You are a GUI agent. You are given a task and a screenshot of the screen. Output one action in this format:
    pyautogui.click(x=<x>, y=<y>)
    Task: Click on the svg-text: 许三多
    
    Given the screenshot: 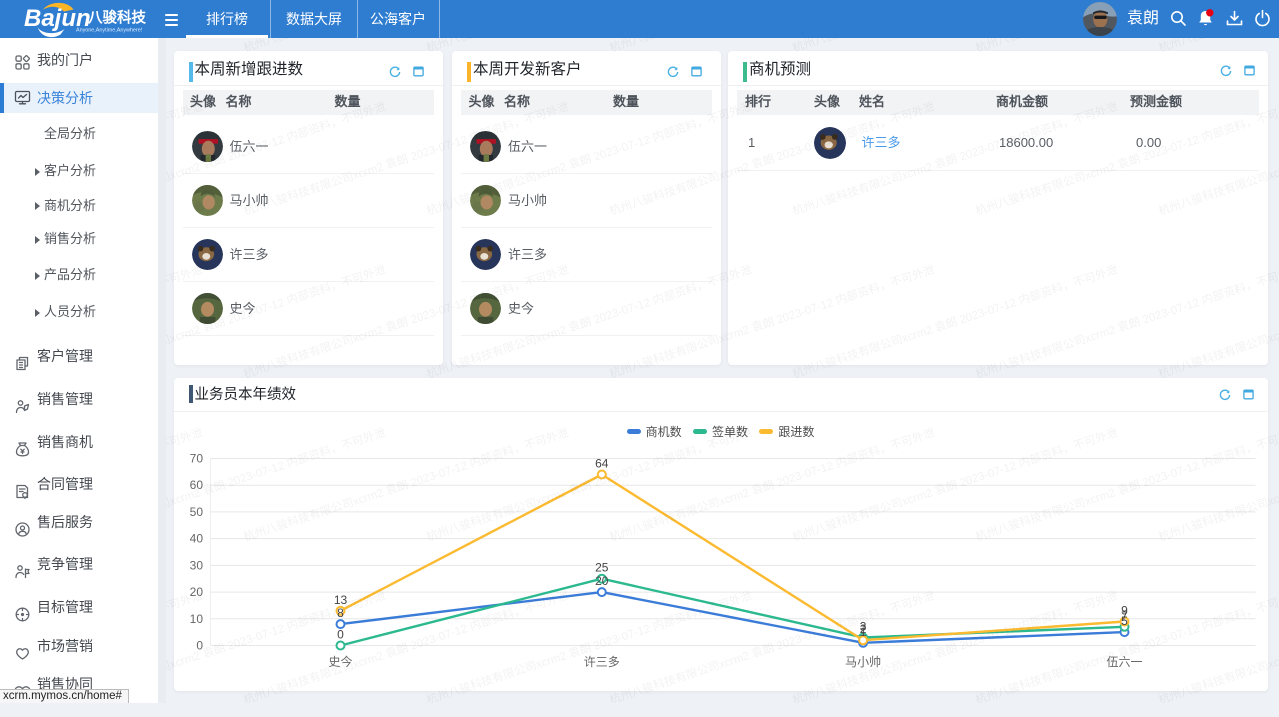 What is the action you would take?
    pyautogui.click(x=601, y=662)
    